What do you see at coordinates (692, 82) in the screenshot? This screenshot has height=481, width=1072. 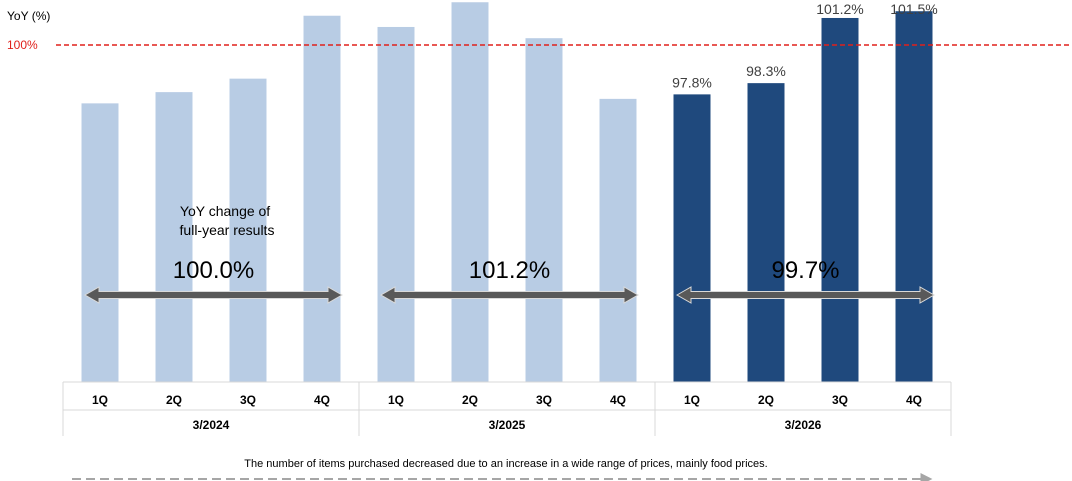 I see `bar-value-label: 97.8%` at bounding box center [692, 82].